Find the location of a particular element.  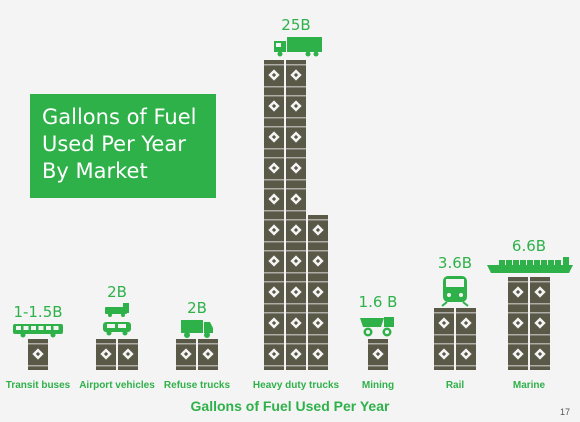

category-label: Heavy duty trucks is located at coordinates (296, 385).